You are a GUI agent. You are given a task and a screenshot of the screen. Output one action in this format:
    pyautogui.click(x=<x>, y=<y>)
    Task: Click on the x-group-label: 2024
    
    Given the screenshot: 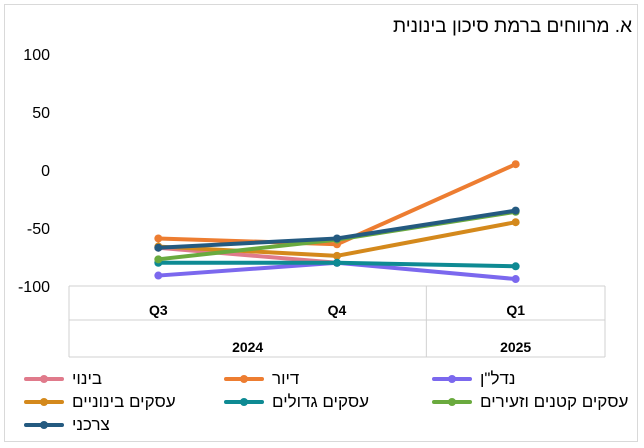 What is the action you would take?
    pyautogui.click(x=247, y=347)
    